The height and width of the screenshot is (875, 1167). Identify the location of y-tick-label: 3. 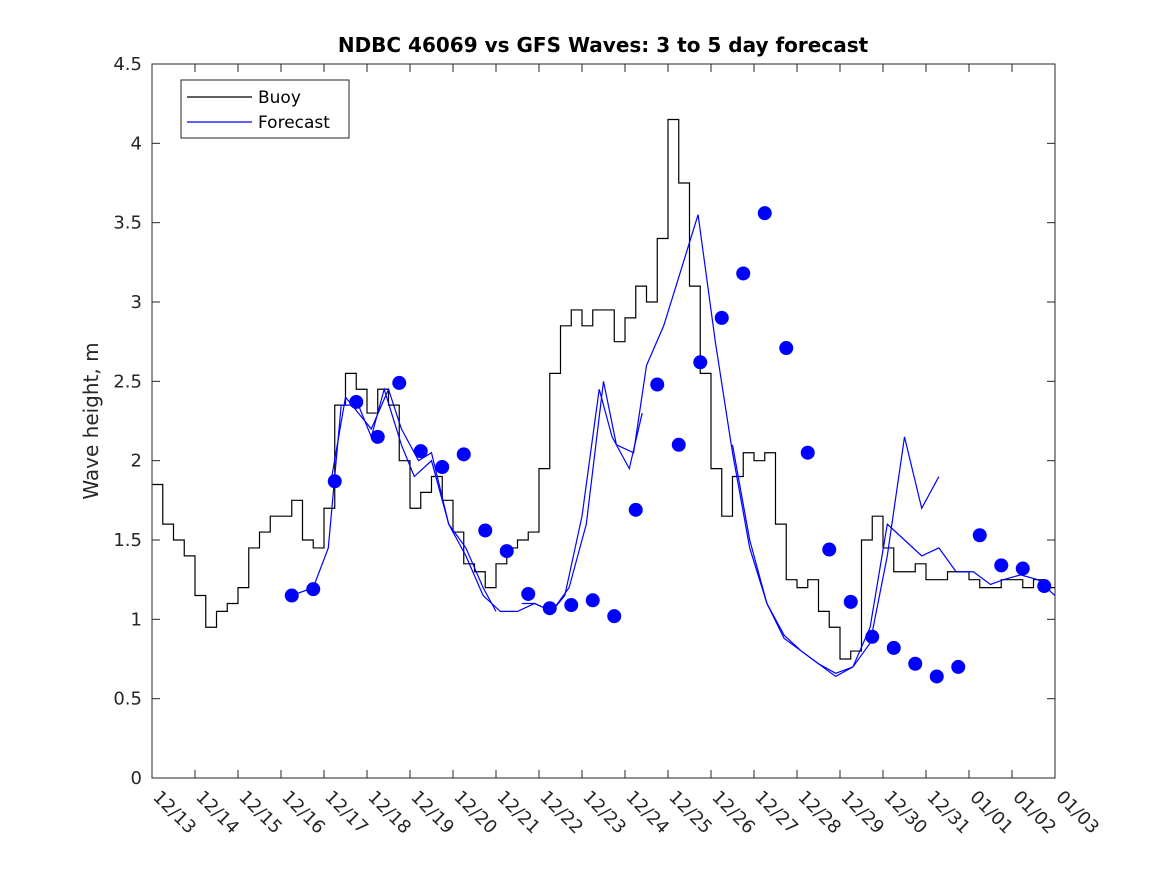
(136, 302).